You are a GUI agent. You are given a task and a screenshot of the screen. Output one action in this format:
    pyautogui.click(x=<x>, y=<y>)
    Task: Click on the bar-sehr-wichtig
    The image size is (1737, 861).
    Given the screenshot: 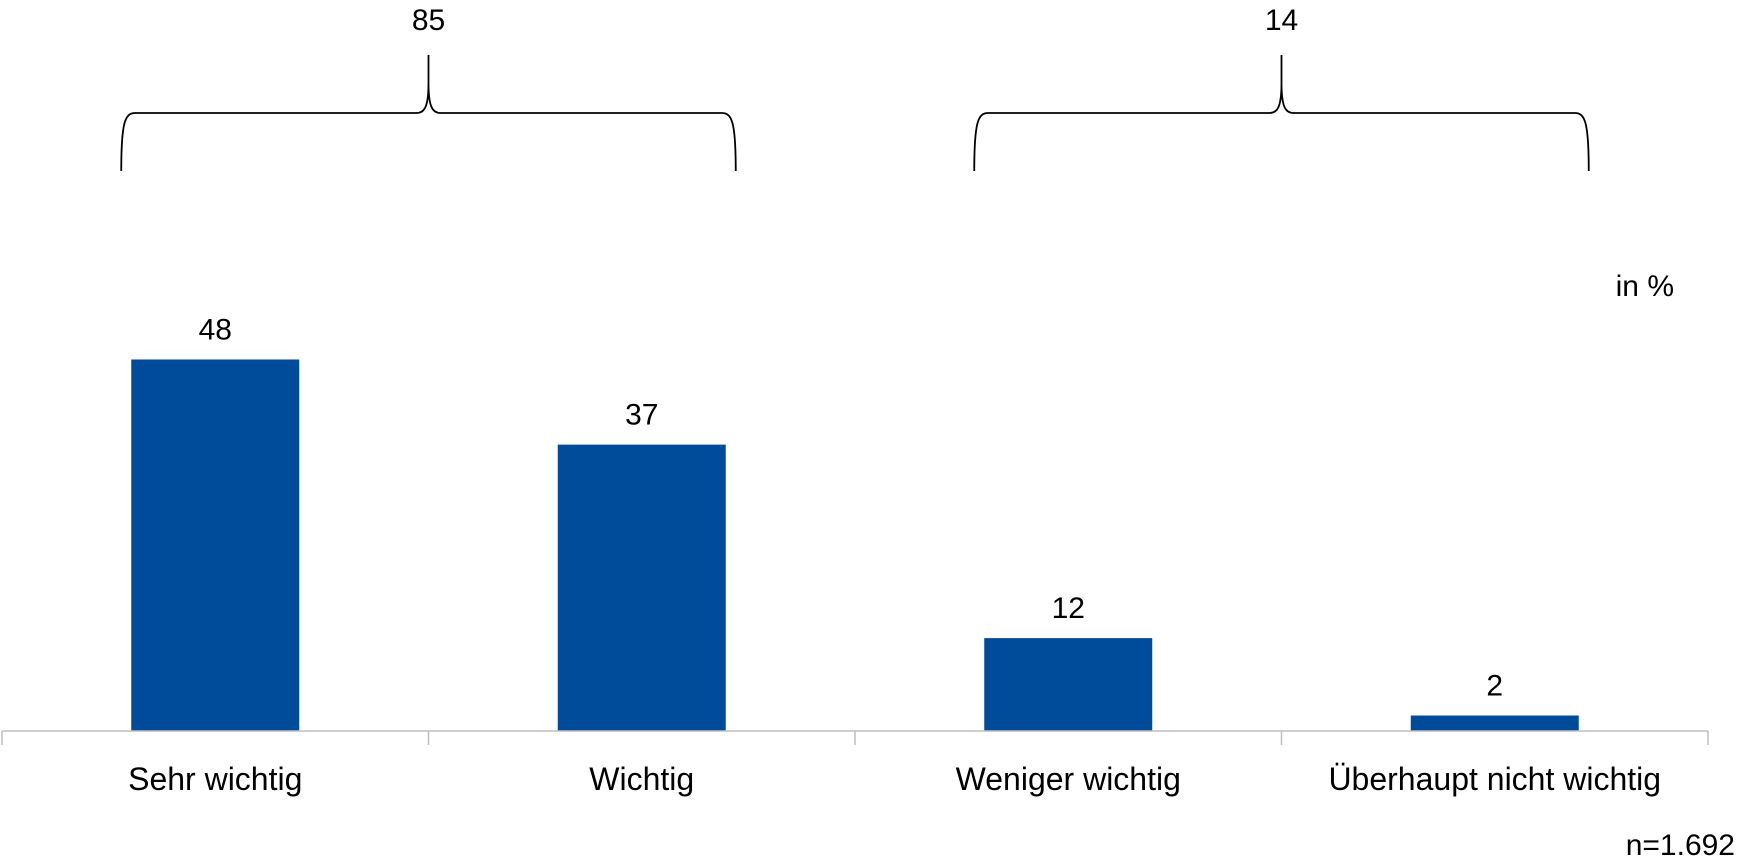 What is the action you would take?
    pyautogui.click(x=215, y=545)
    